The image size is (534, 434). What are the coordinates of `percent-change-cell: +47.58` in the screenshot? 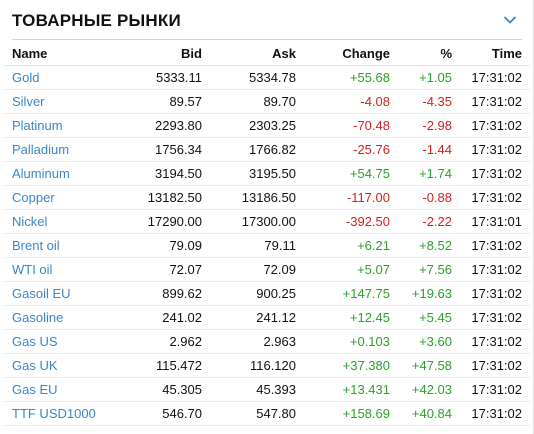 It's located at (429, 365).